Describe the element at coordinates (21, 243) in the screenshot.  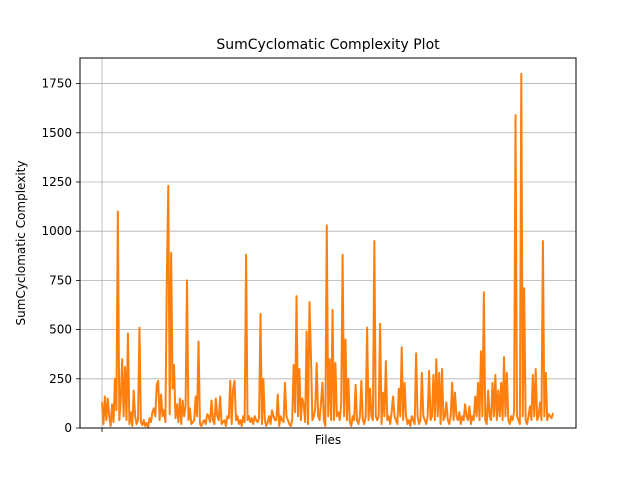
I see `y-axis-label: SumCyclomatic Complexity` at that location.